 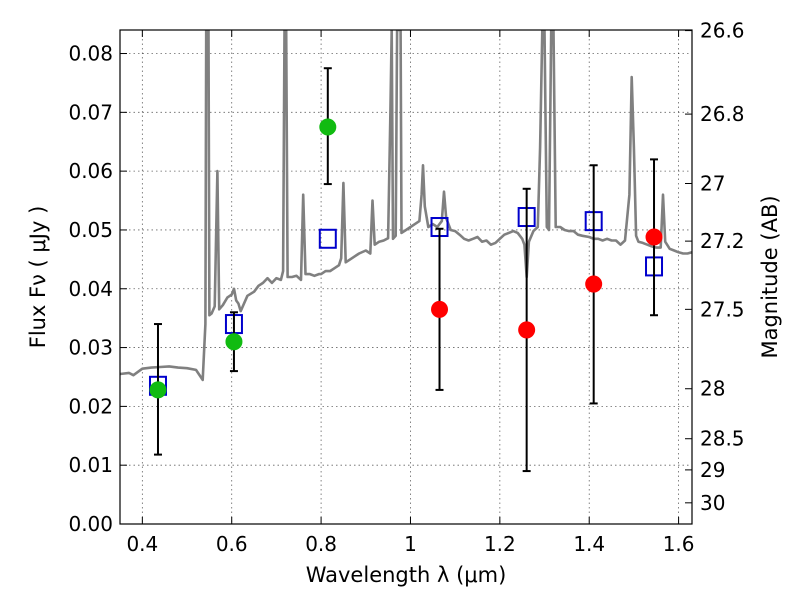 I want to click on y-tick-label: 0.03, so click(x=90, y=348).